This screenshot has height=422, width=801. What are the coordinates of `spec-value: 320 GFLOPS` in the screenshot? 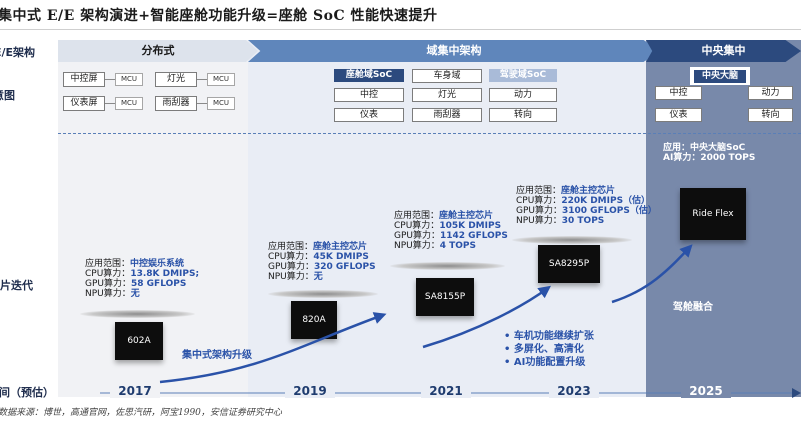 It's located at (345, 267).